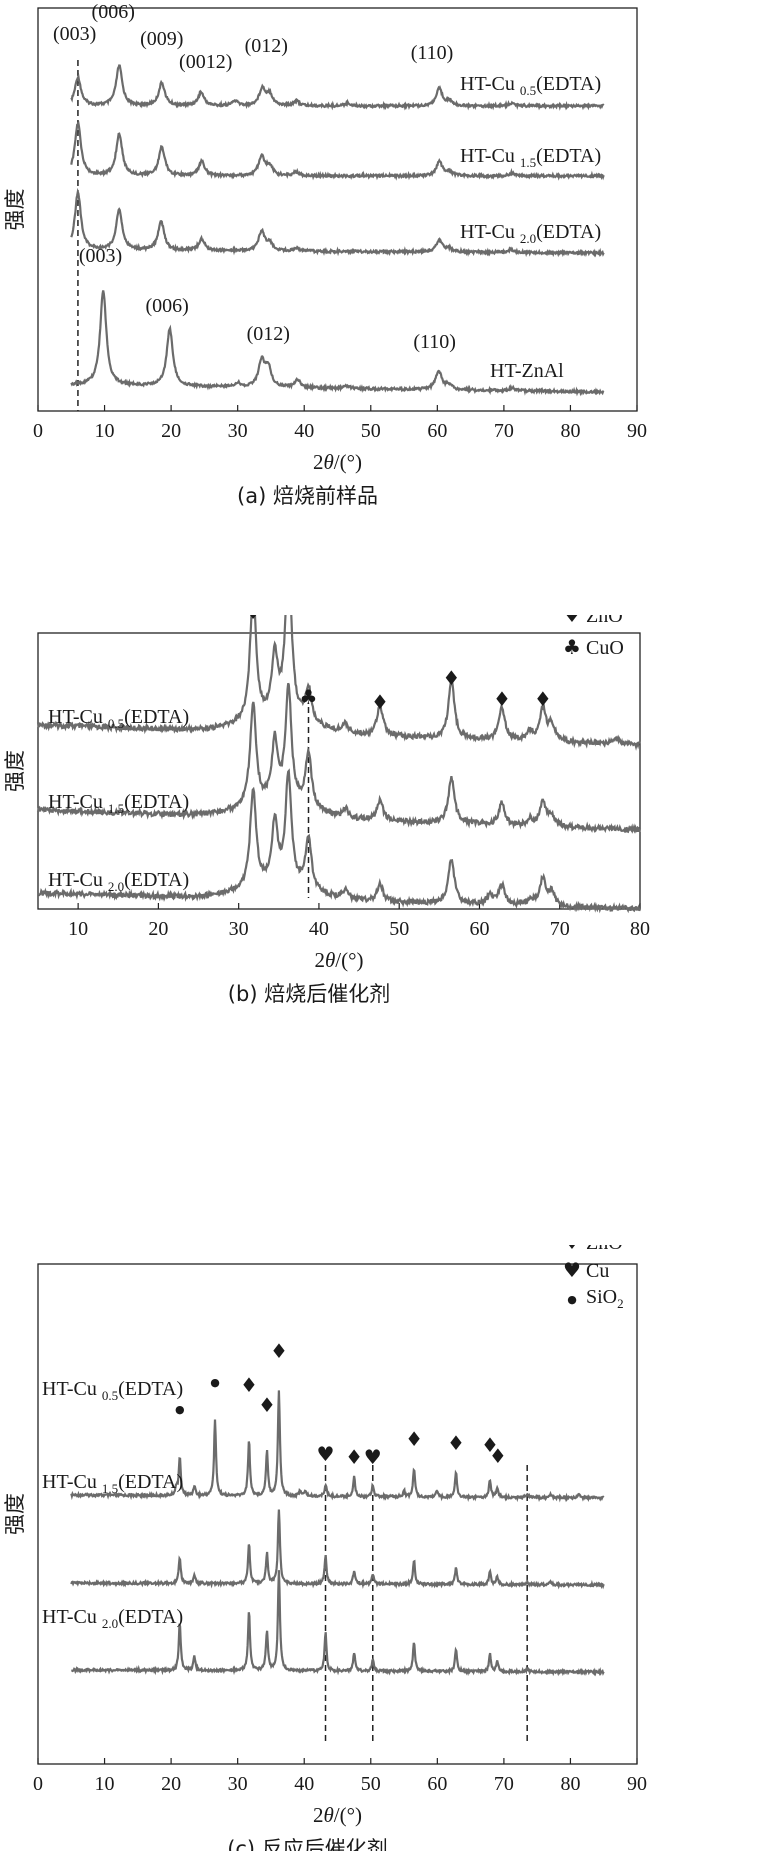 Image resolution: width=779 pixels, height=1851 pixels. I want to click on legend-label: CuO, so click(605, 648).